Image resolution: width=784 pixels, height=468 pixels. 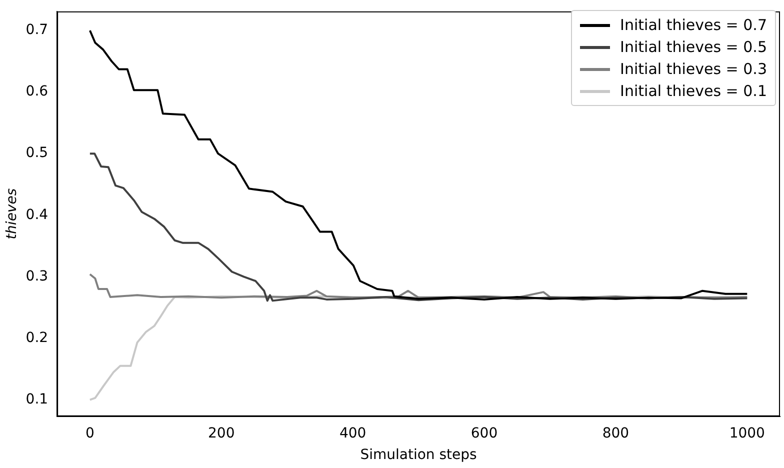 What do you see at coordinates (693, 47) in the screenshot?
I see `legend-label: Initial thieves = 0.5` at bounding box center [693, 47].